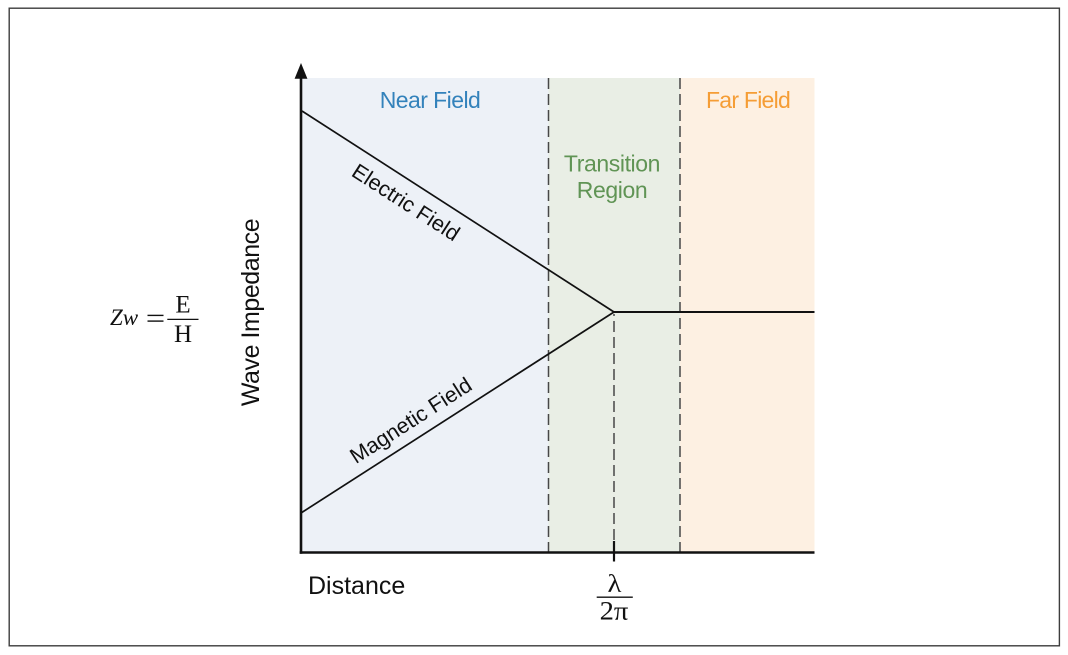 The width and height of the screenshot is (1068, 655). What do you see at coordinates (182, 304) in the screenshot?
I see `svg-text: E` at bounding box center [182, 304].